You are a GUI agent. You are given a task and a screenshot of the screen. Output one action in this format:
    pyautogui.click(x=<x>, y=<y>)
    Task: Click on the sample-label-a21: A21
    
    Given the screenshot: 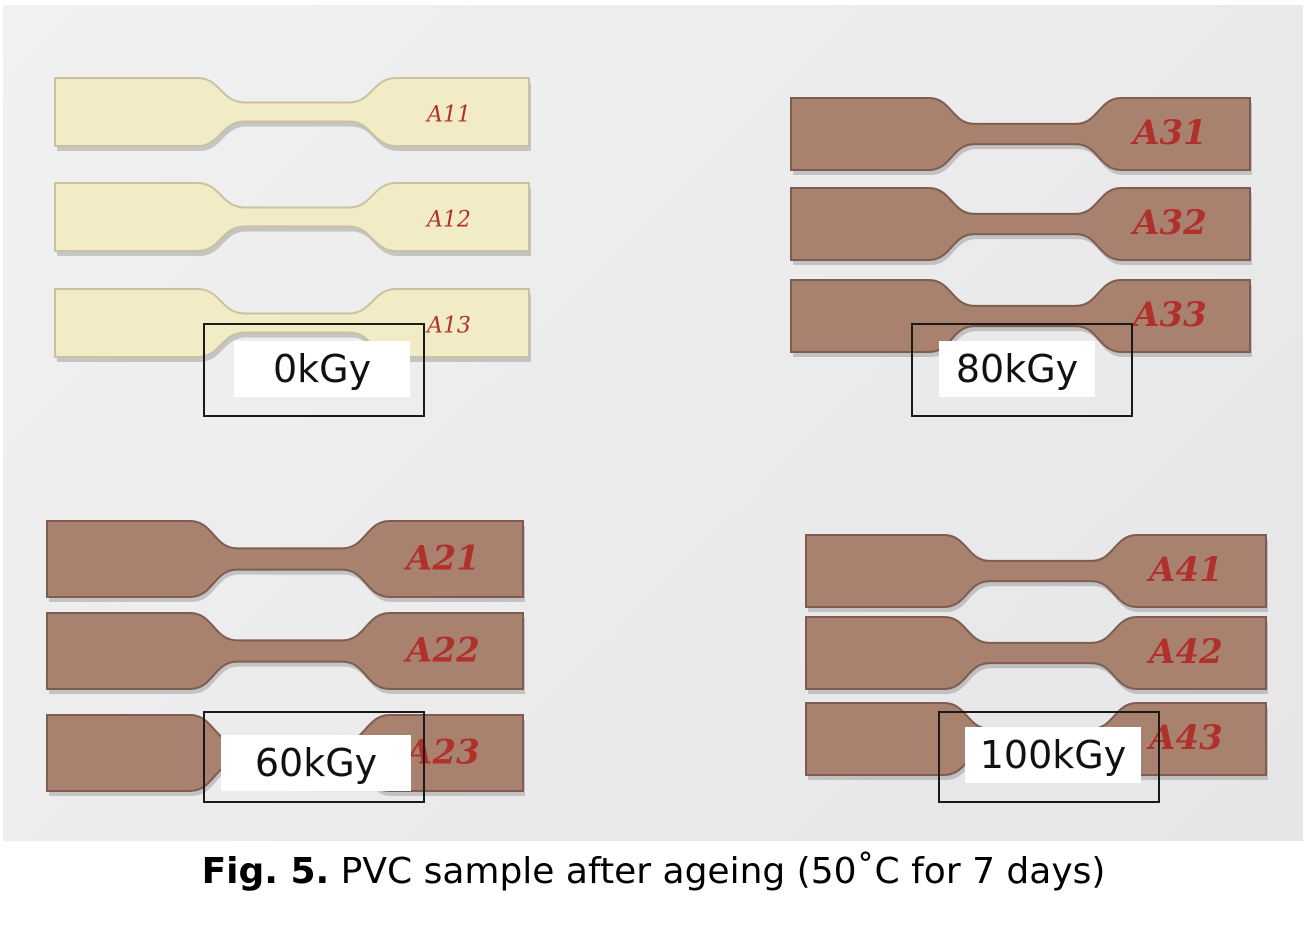 What is the action you would take?
    pyautogui.click(x=441, y=559)
    